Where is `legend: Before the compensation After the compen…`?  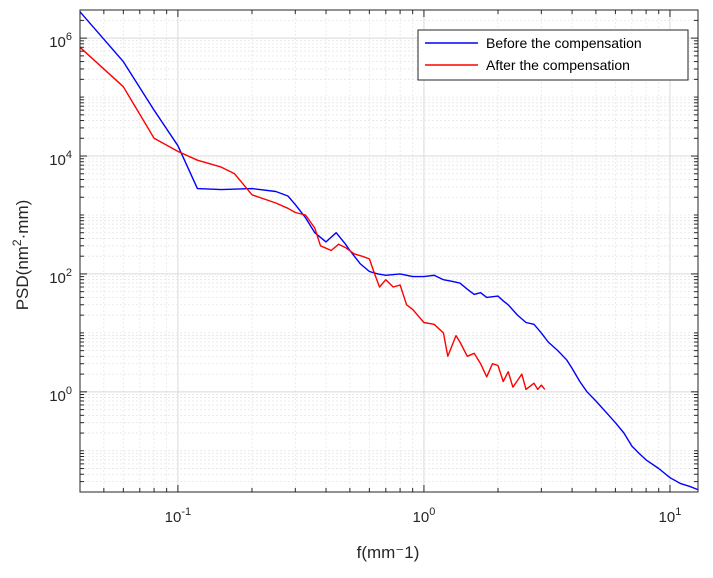 legend: Before the compensation After the compen… is located at coordinates (553, 55).